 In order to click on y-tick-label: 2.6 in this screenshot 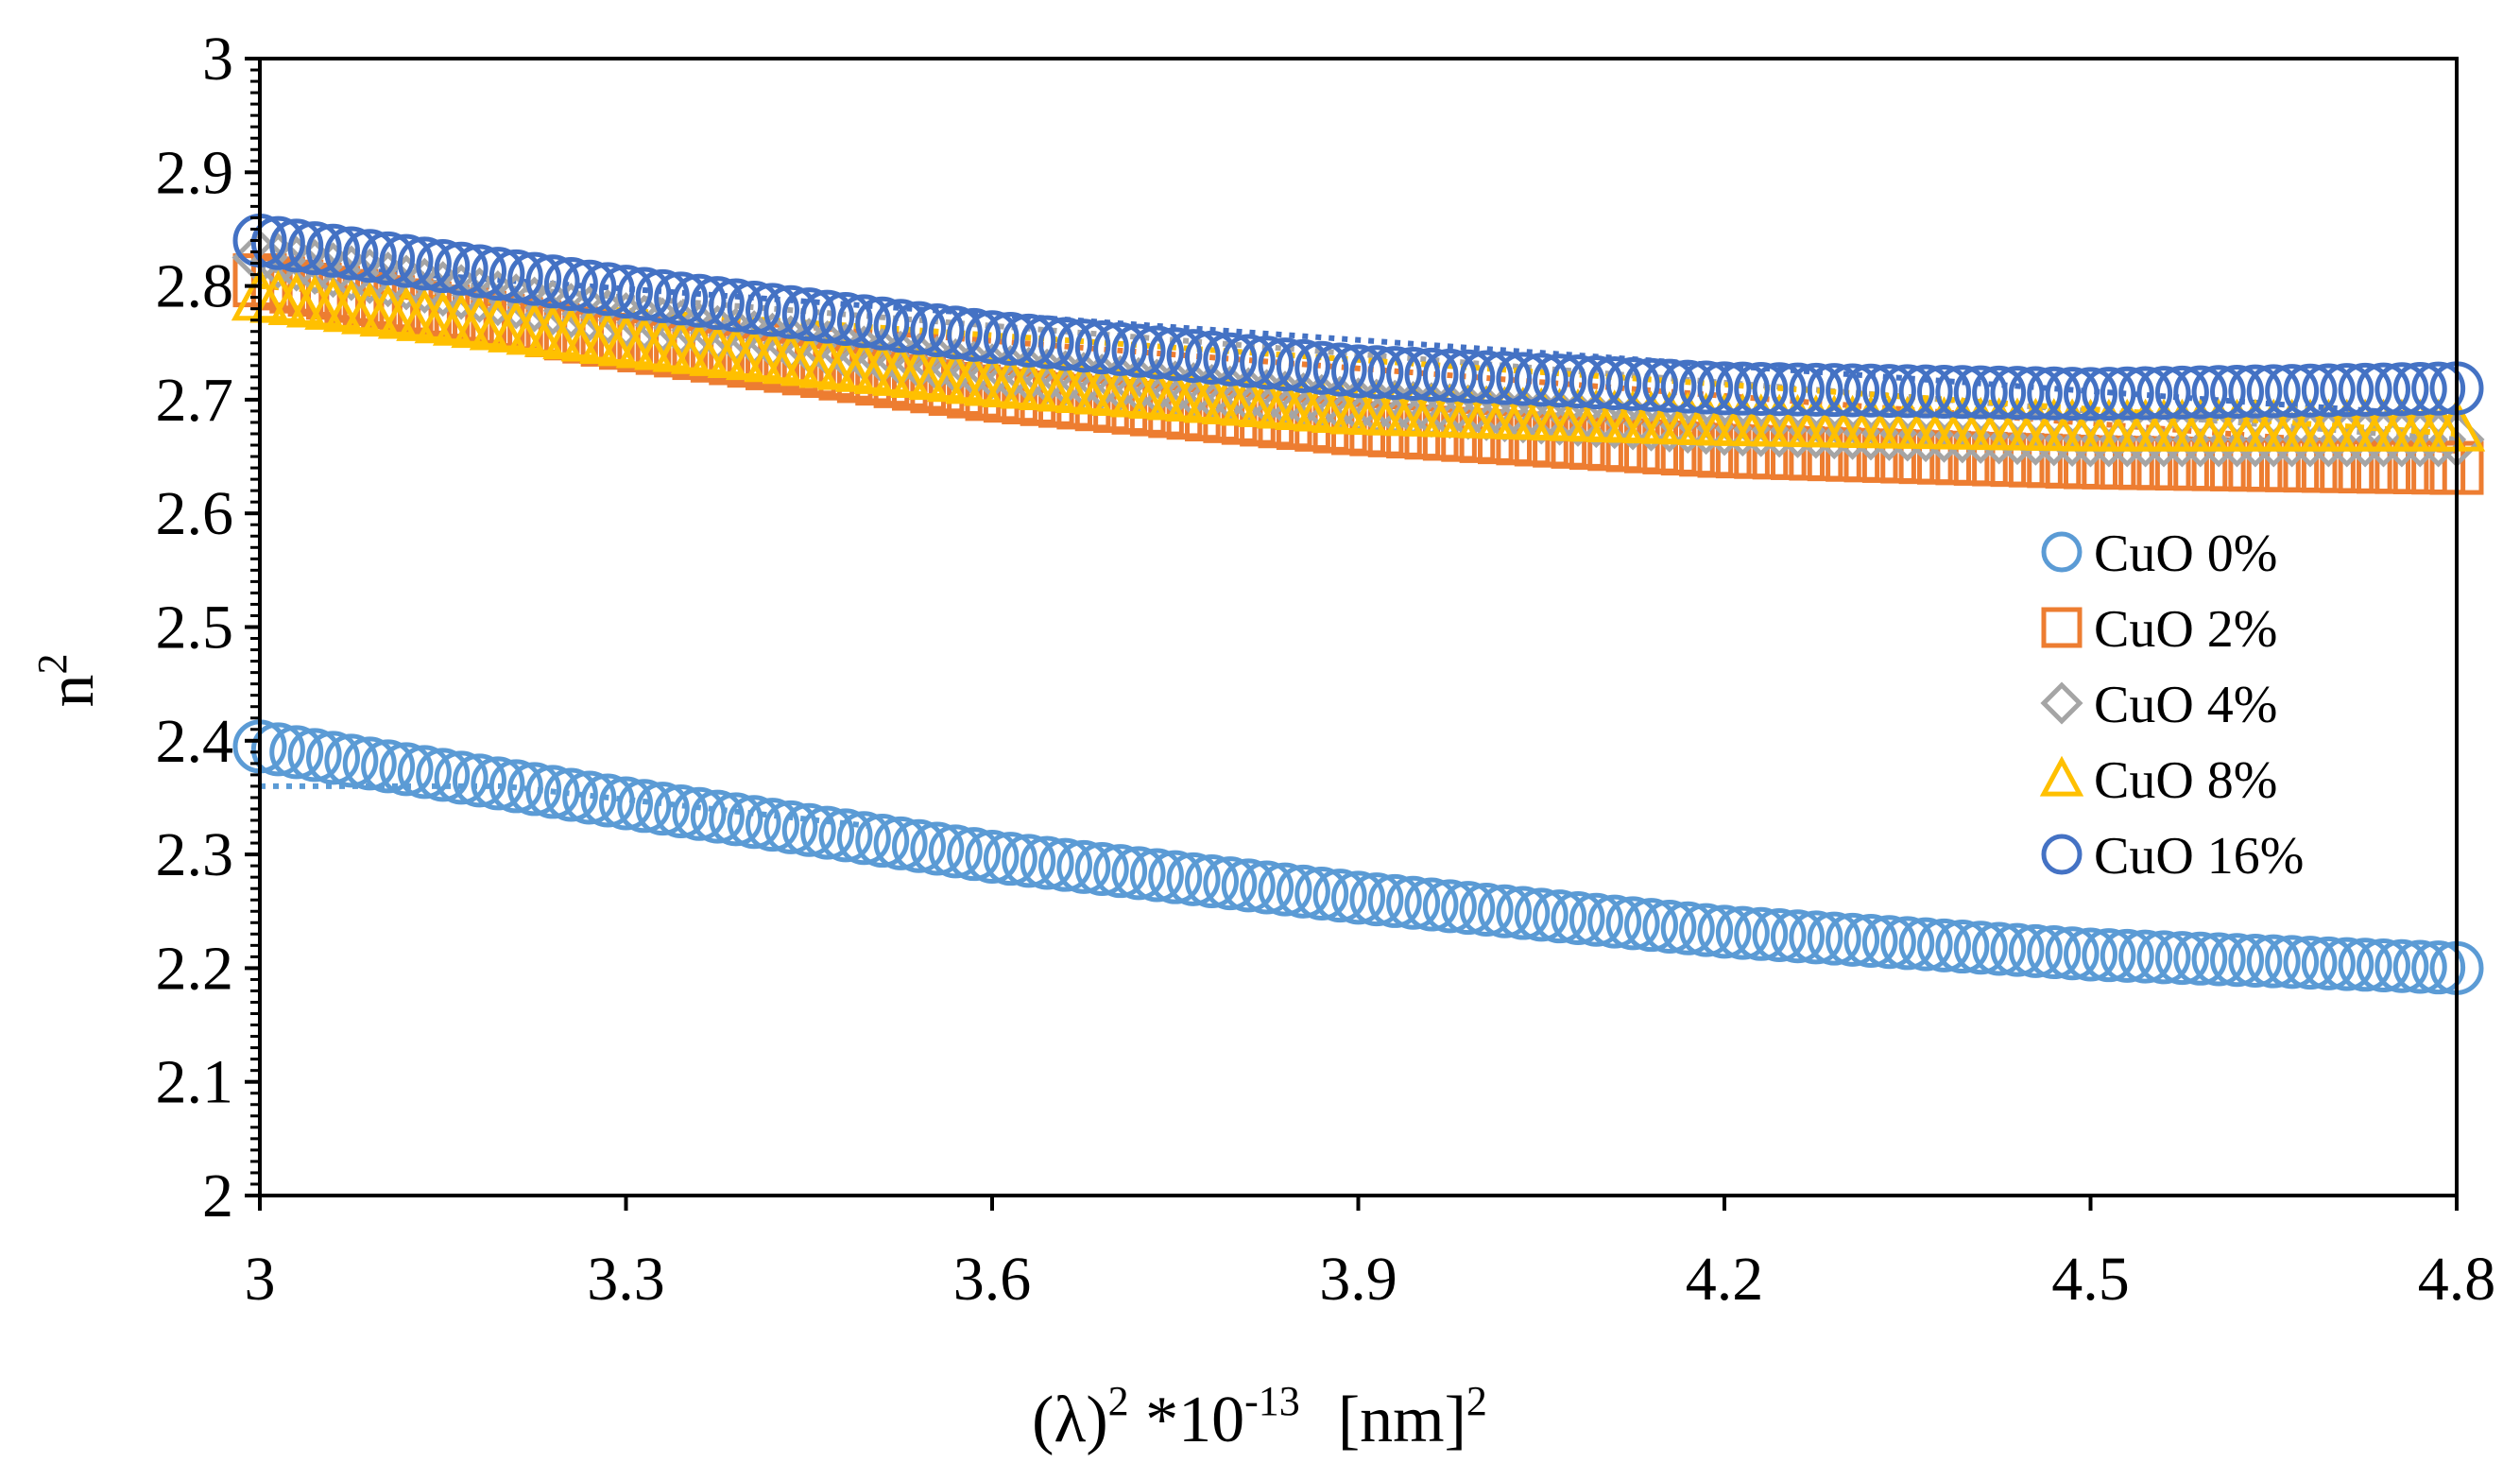, I will do `click(195, 513)`.